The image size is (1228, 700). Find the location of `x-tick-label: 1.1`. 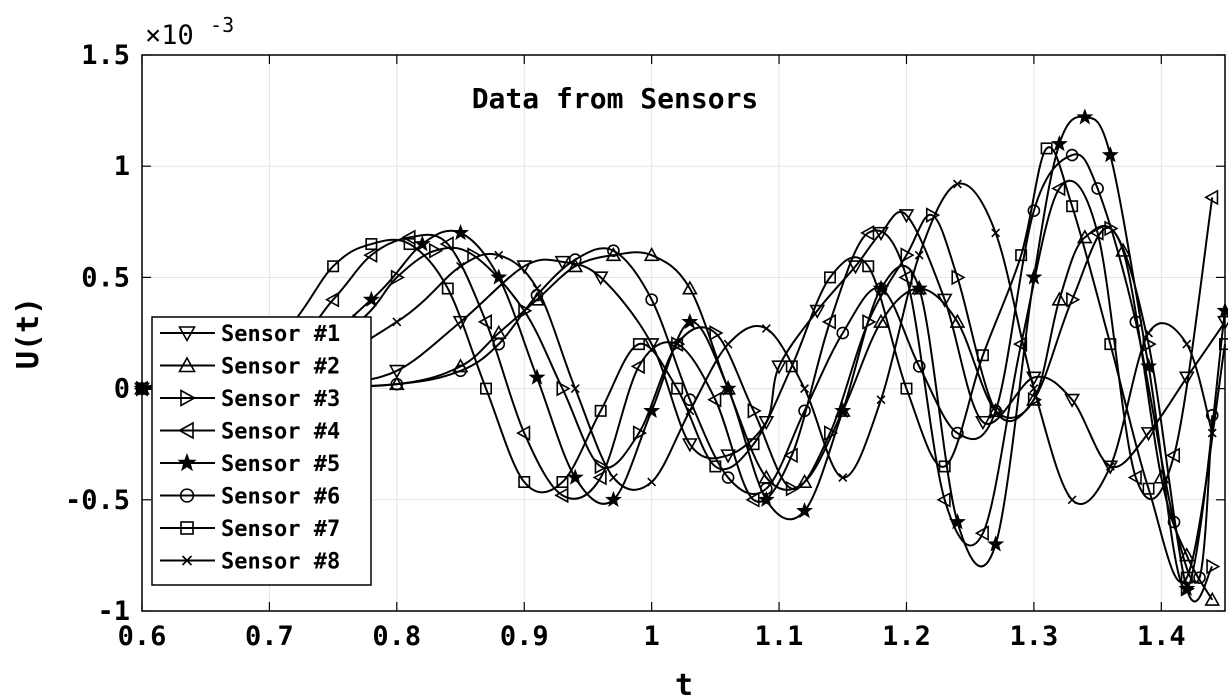

x-tick-label: 1.1 is located at coordinates (779, 636).